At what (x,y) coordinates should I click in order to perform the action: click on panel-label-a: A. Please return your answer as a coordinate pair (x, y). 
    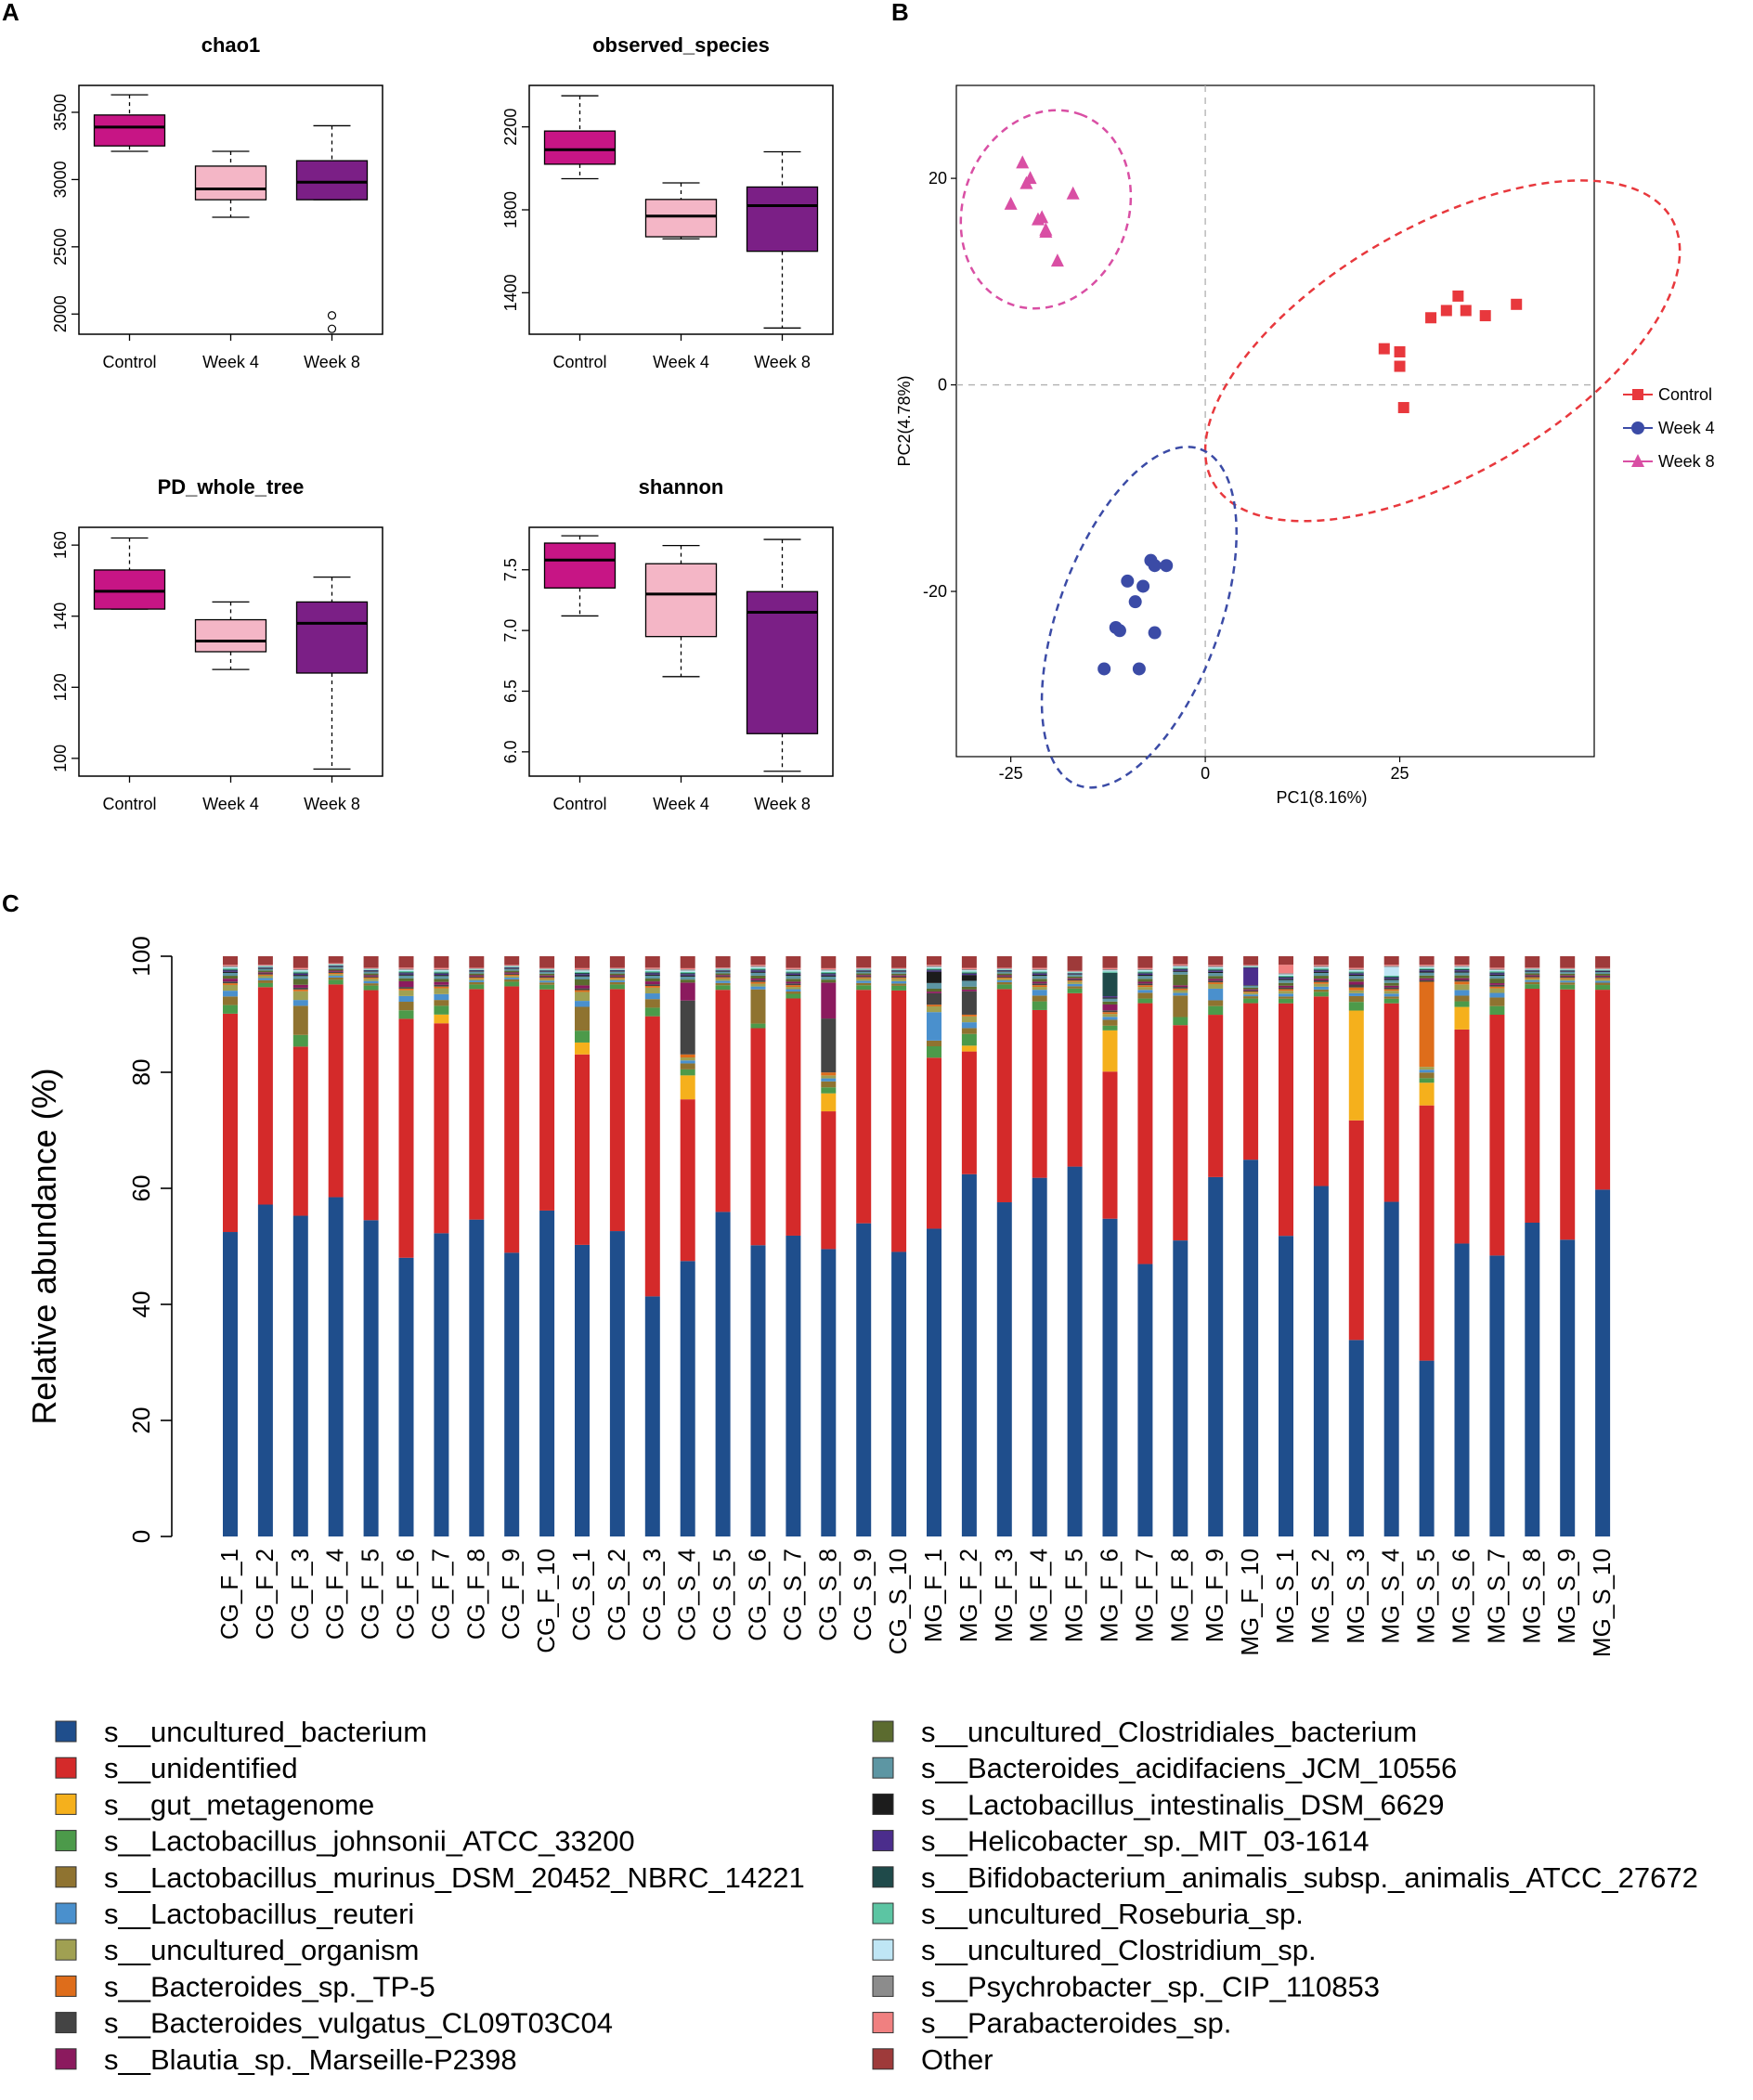
    Looking at the image, I should click on (10, 13).